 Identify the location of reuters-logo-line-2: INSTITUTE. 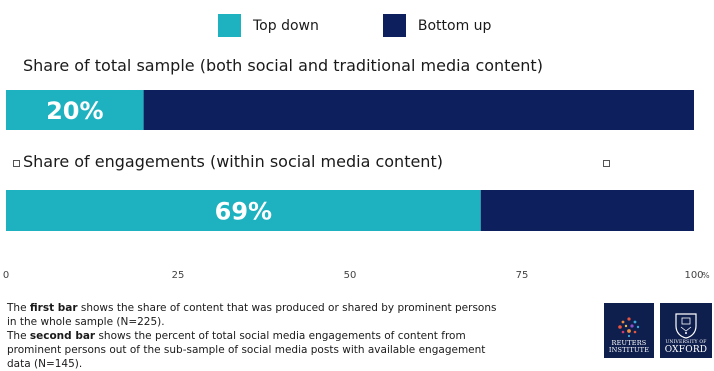
(629, 350).